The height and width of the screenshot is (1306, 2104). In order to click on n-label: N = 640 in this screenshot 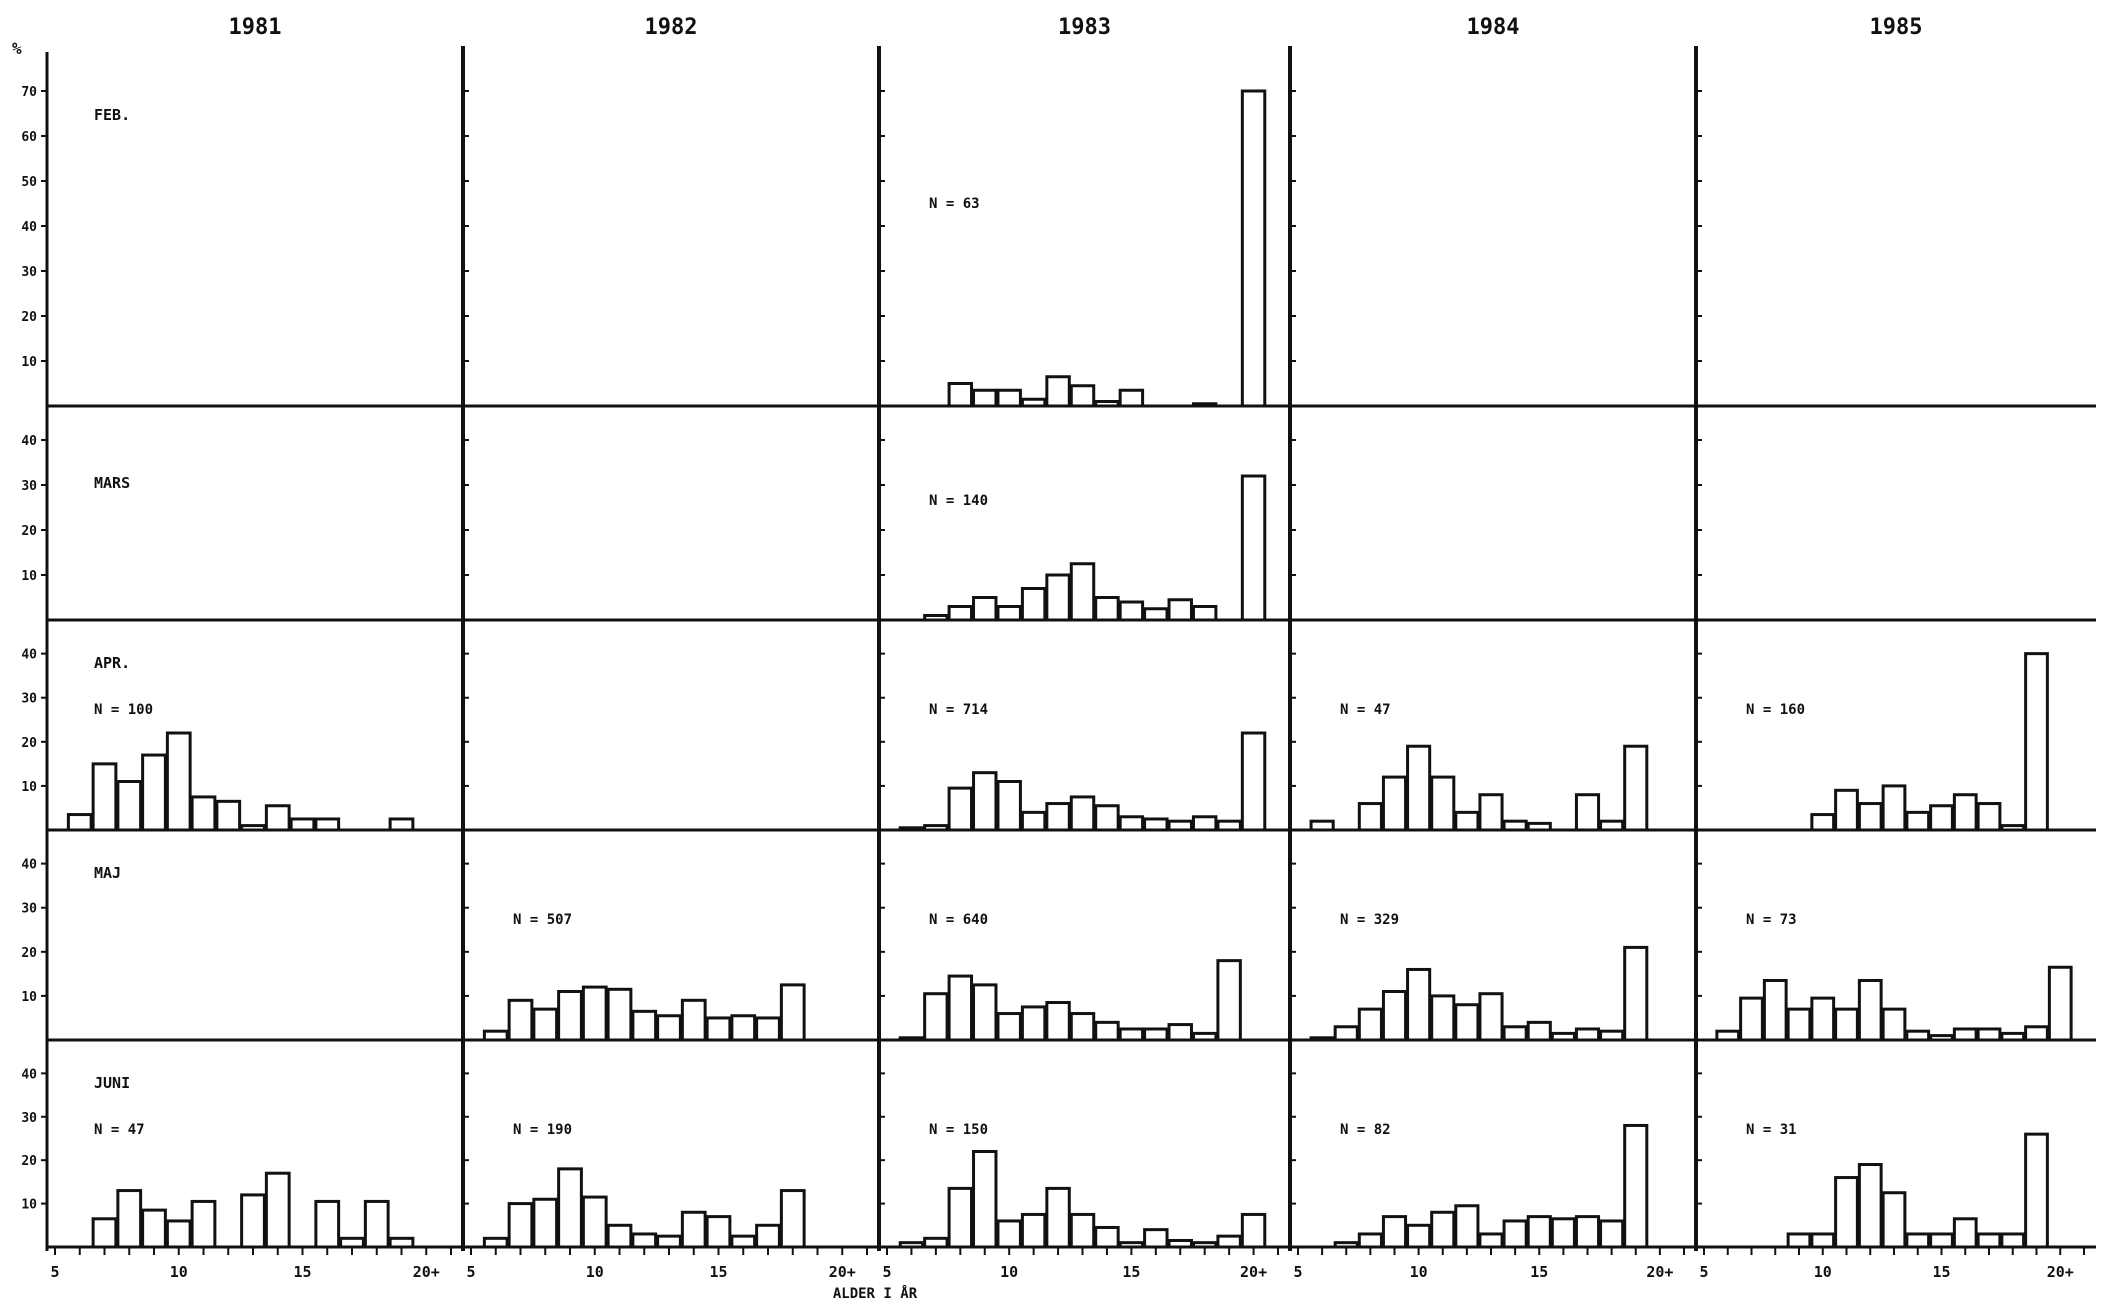, I will do `click(958, 920)`.